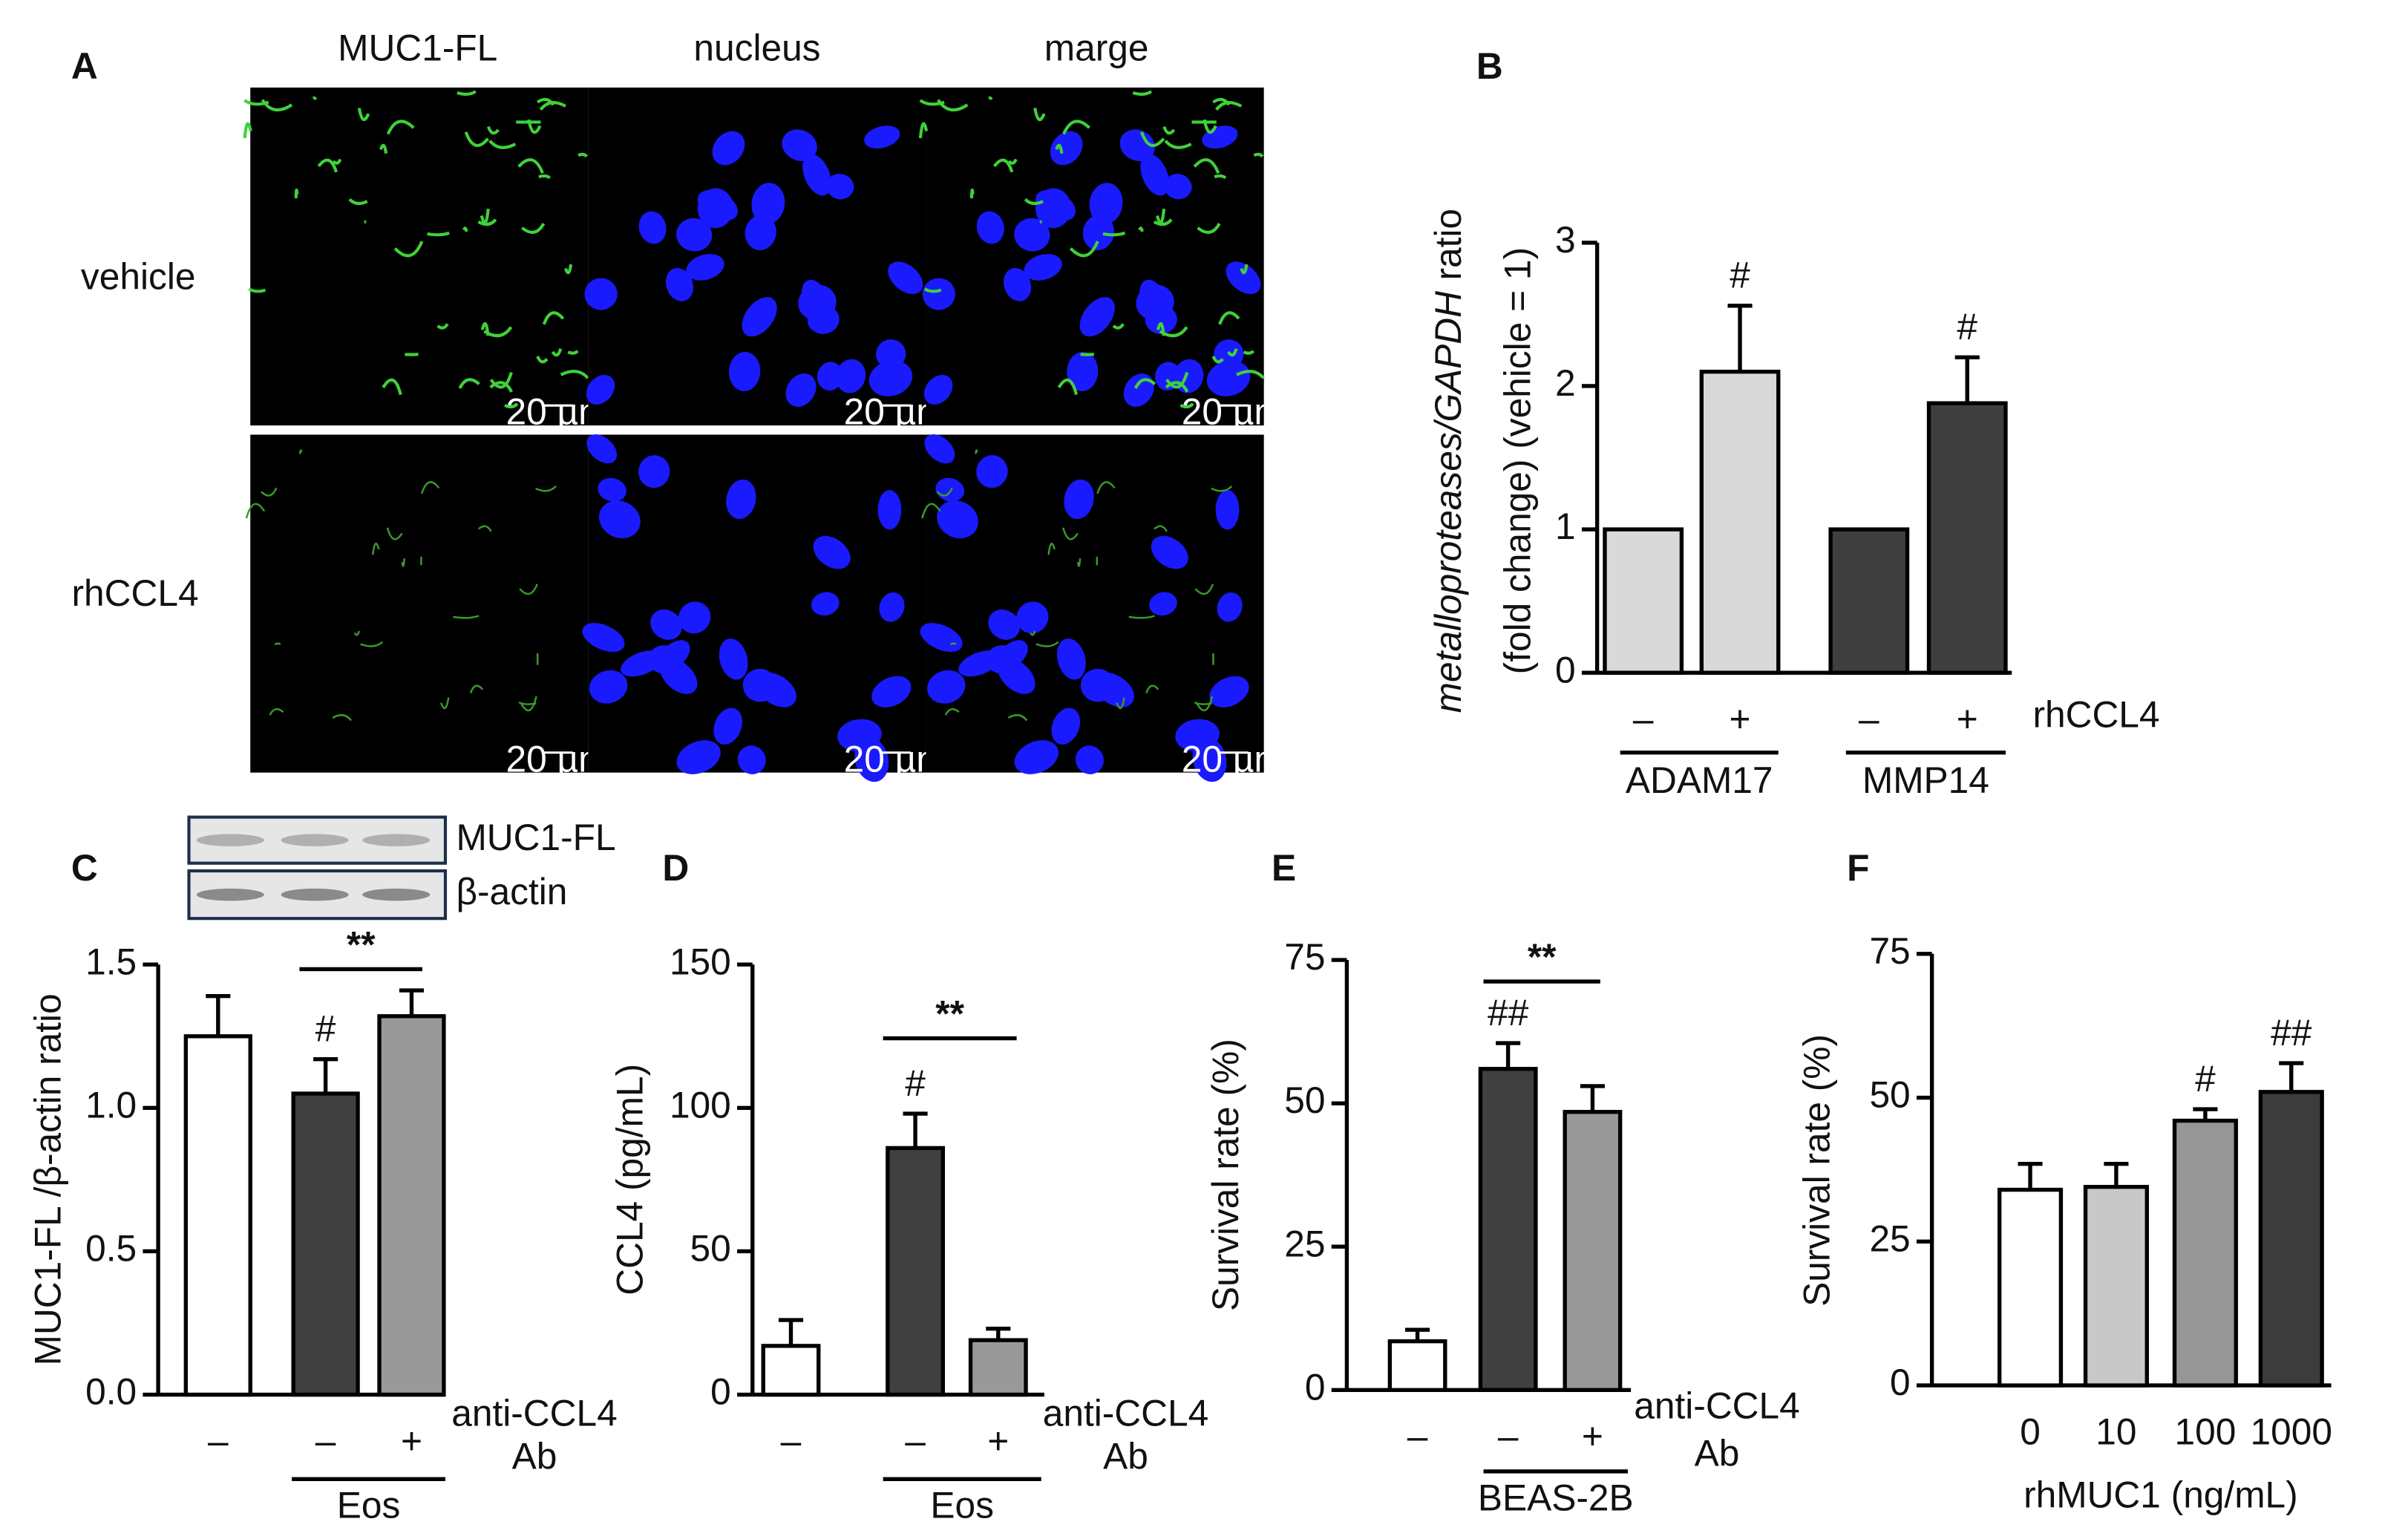 Image resolution: width=2408 pixels, height=1539 pixels. I want to click on annotation: #, so click(1967, 326).